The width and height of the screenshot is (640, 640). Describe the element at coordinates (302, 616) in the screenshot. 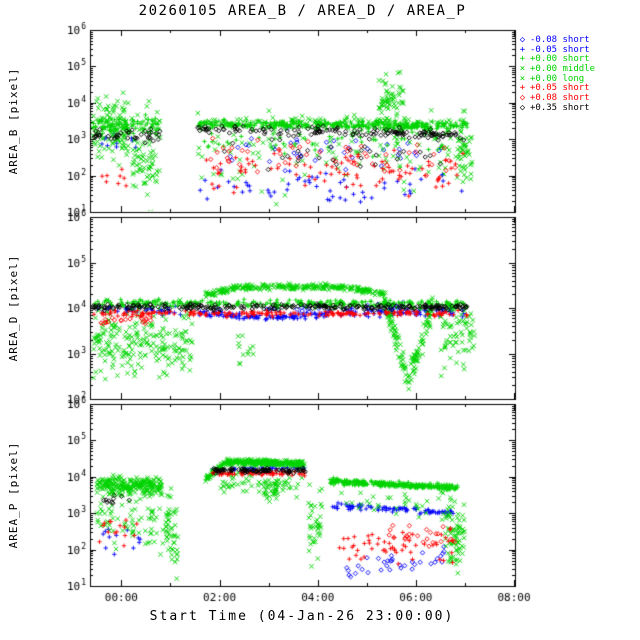

I see `x-axis-label: Start Time (04-Jan-26 23:00:00)` at that location.